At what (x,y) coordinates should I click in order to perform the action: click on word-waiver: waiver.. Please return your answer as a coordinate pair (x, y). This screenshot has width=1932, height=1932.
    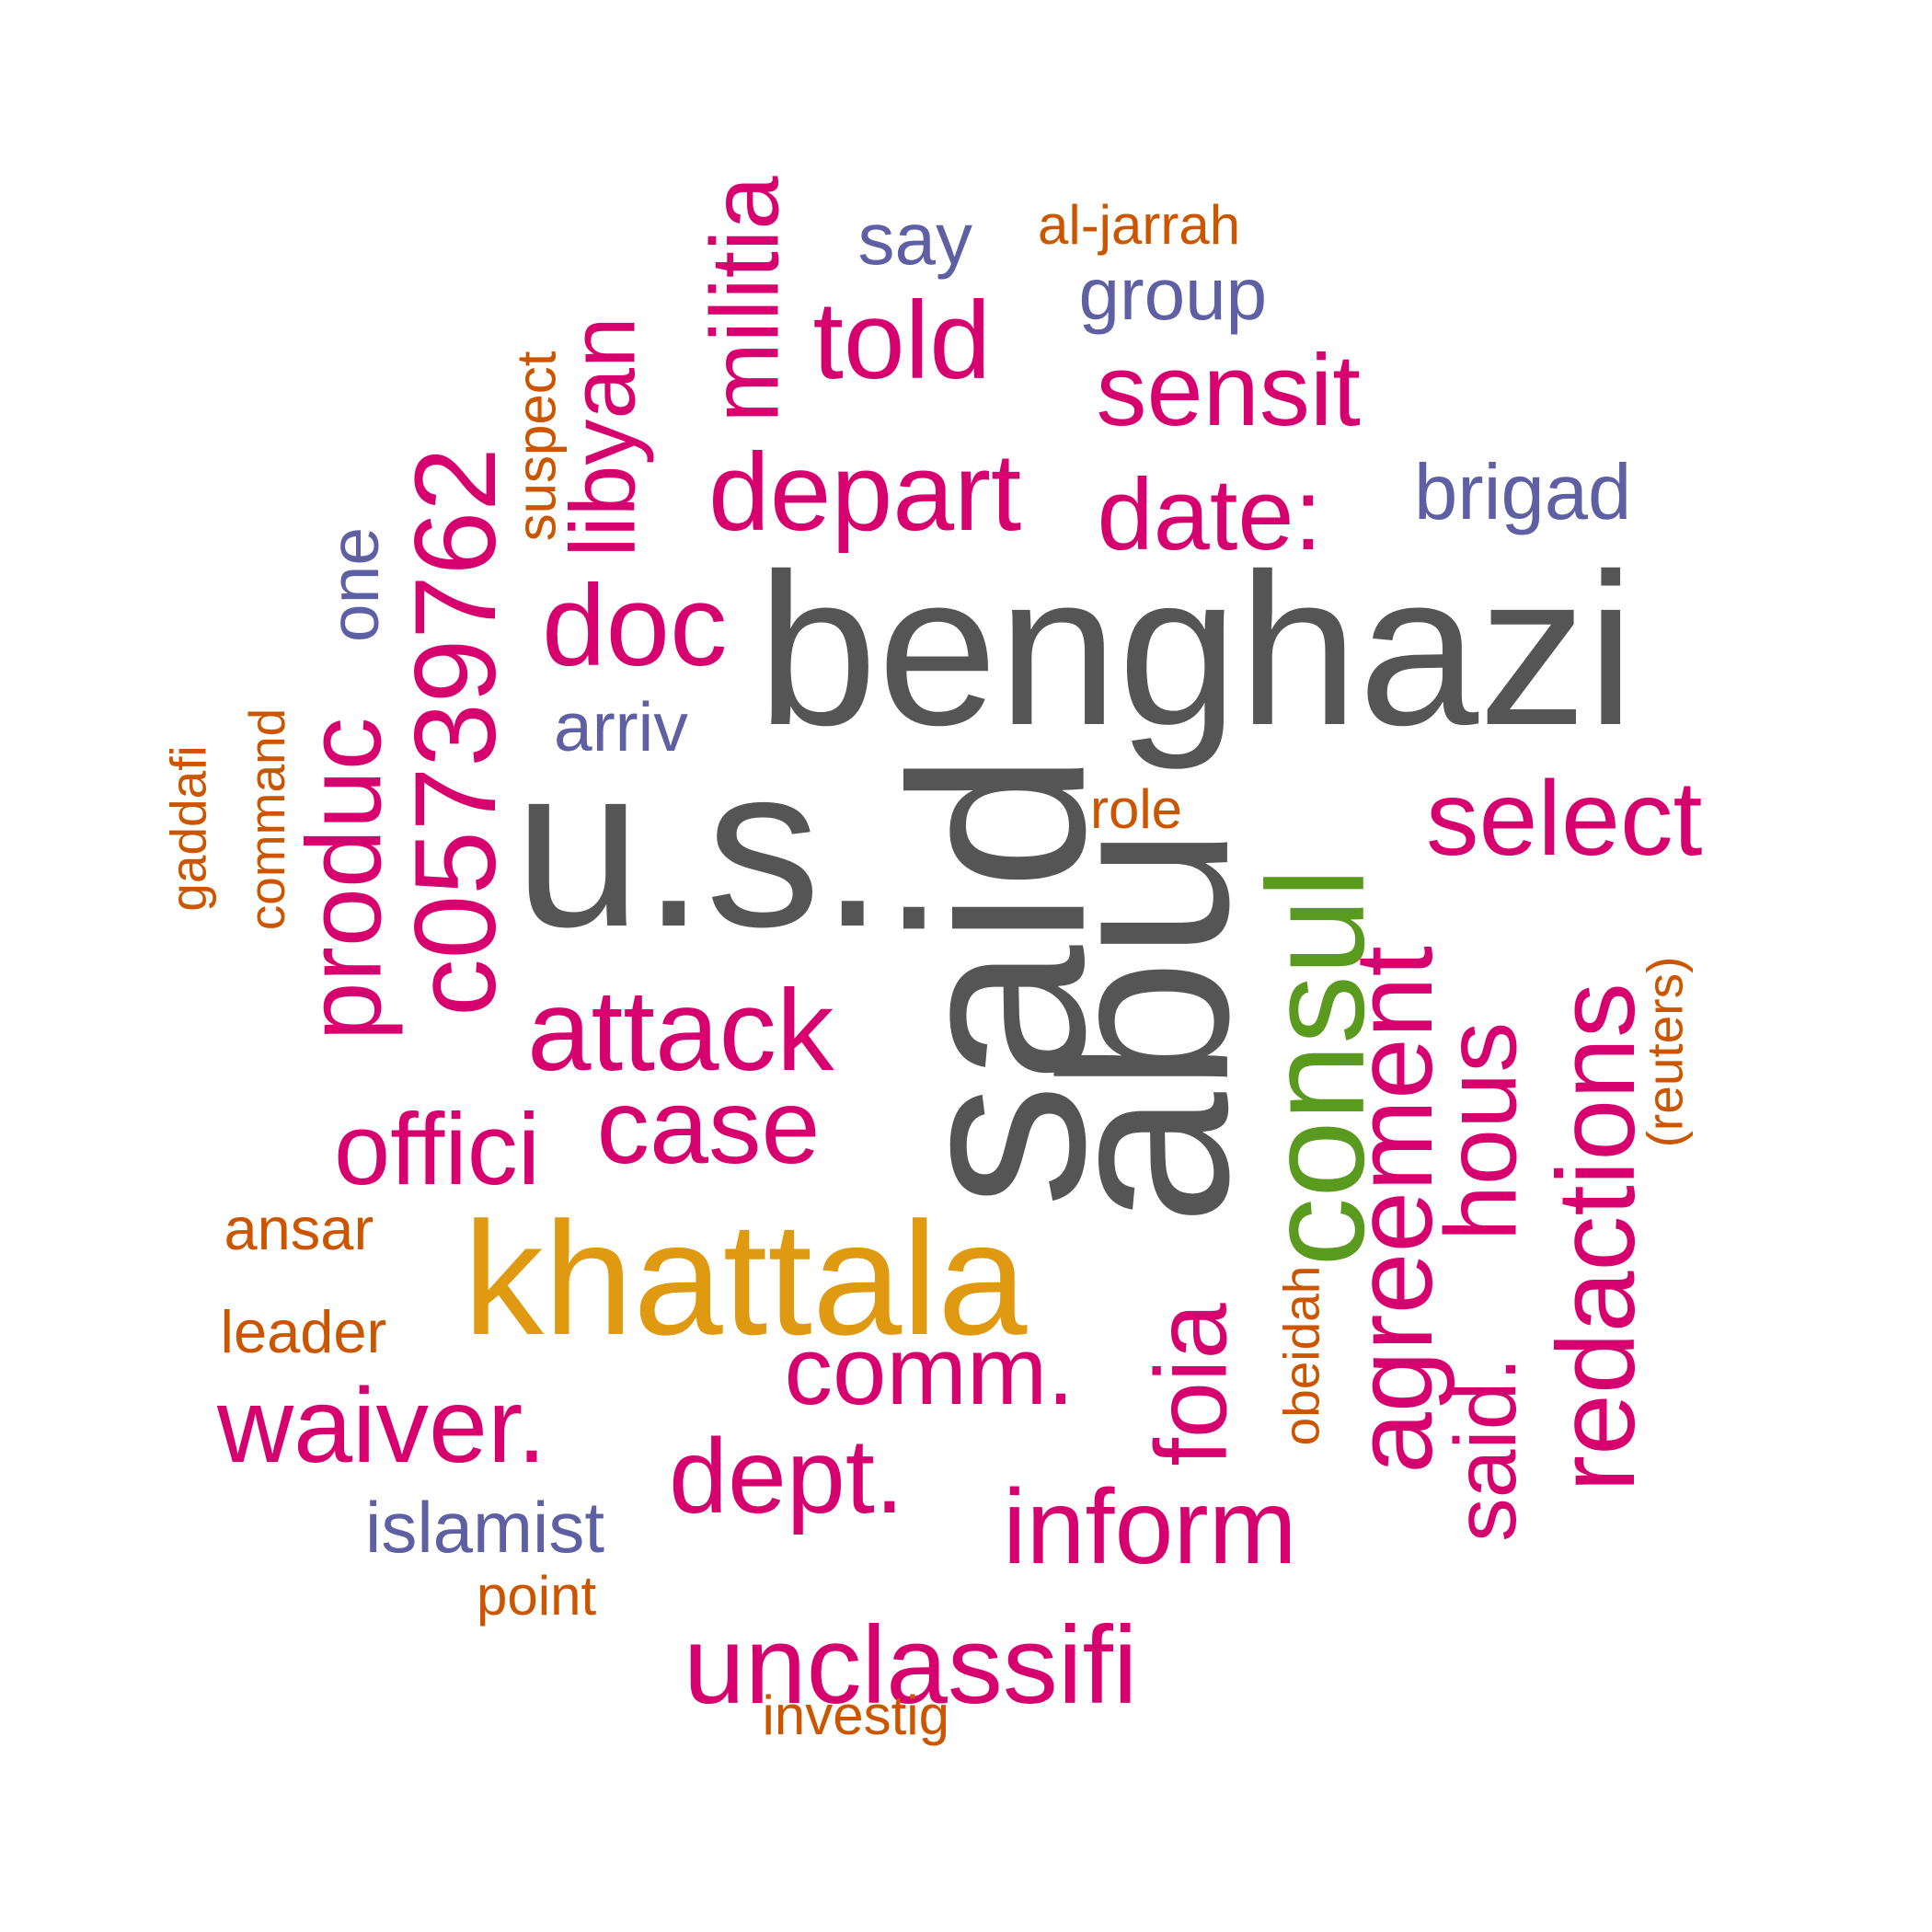
    Looking at the image, I should click on (381, 1425).